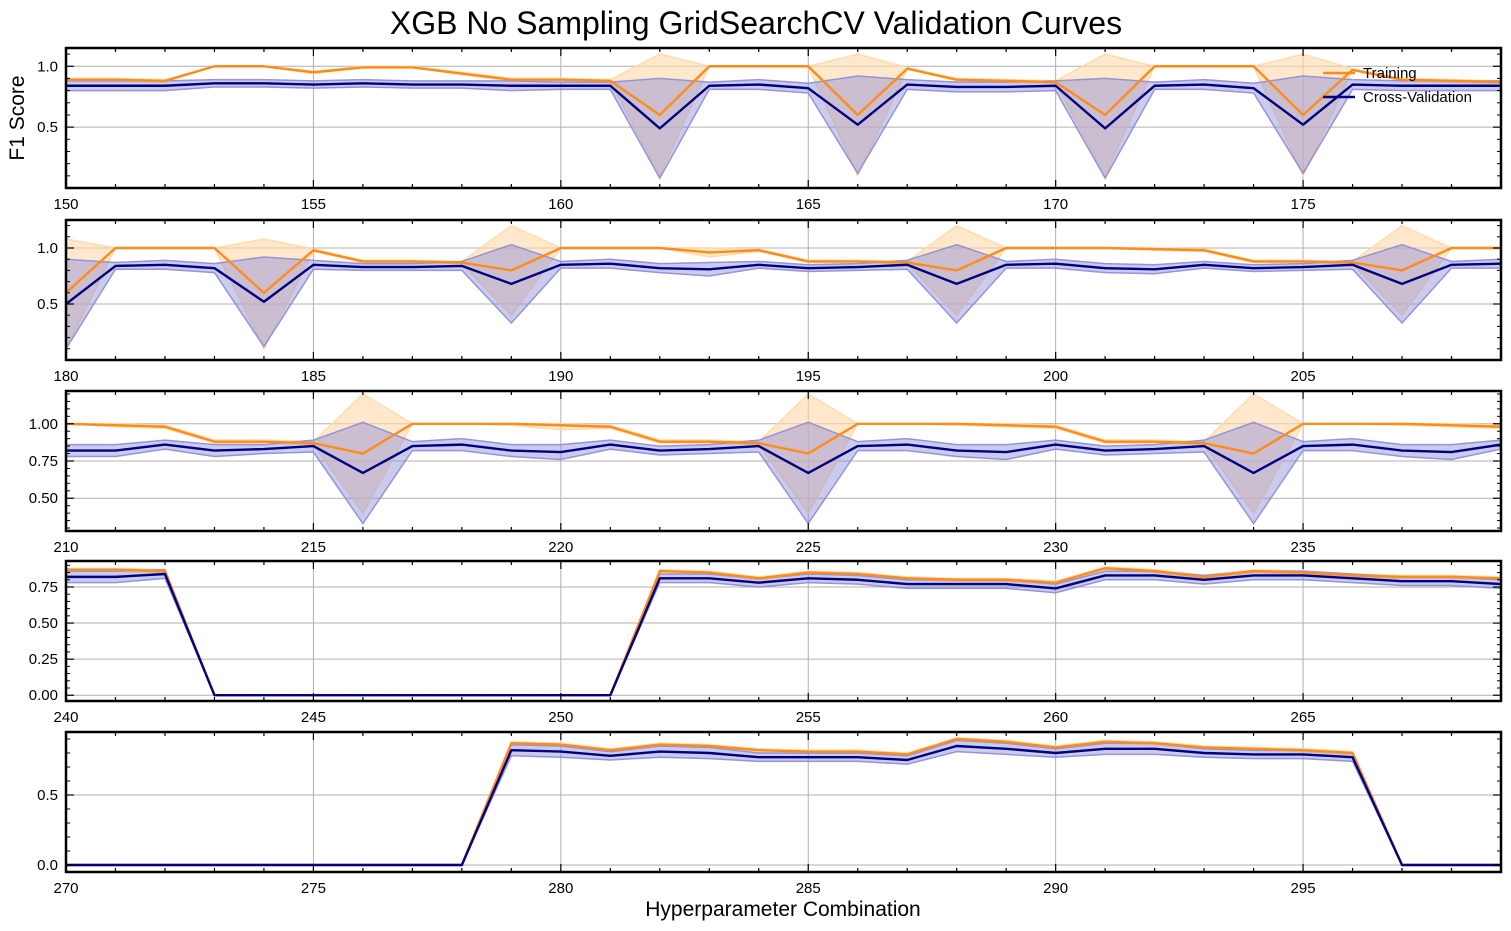  What do you see at coordinates (65, 204) in the screenshot?
I see `x-tick-label: 150` at bounding box center [65, 204].